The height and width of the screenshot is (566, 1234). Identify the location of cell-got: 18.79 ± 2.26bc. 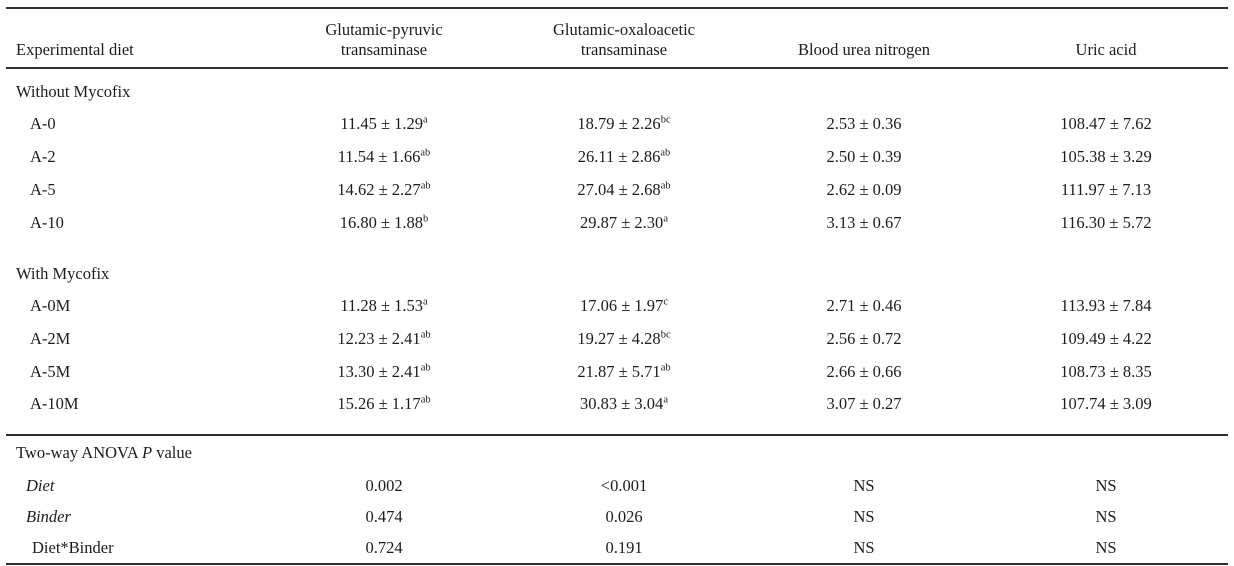
(624, 123).